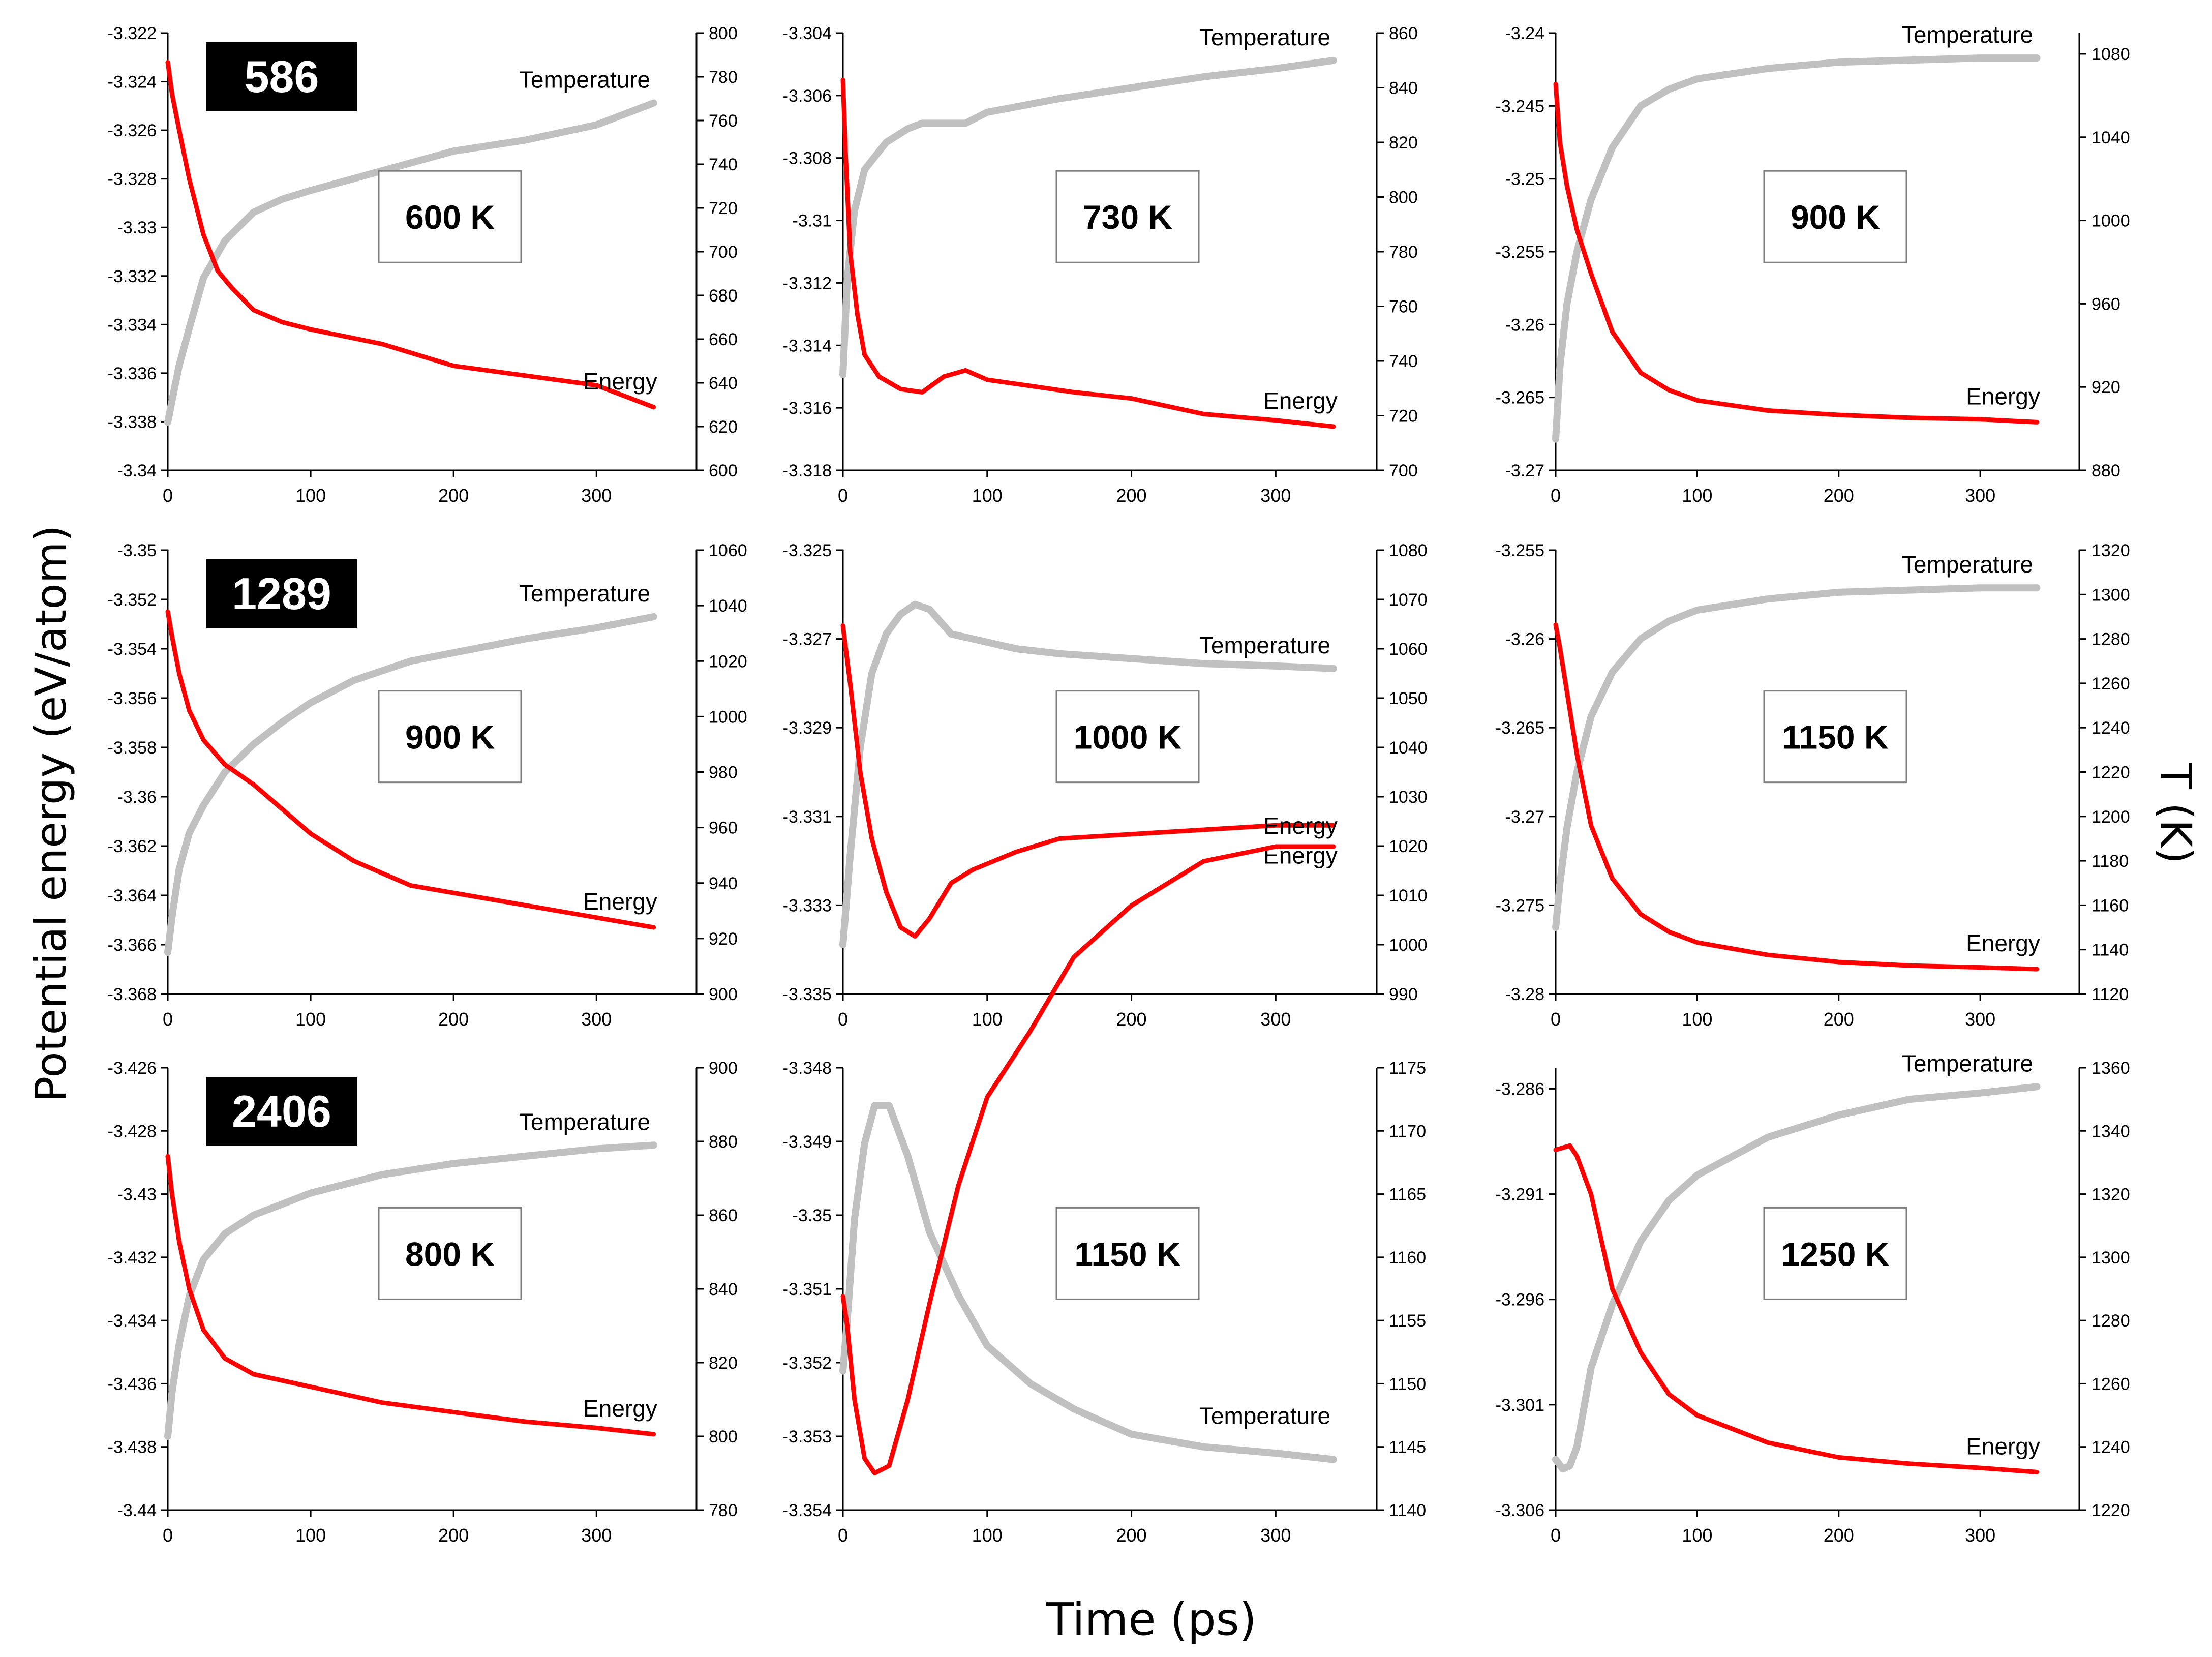 The image size is (2212, 1657). Describe the element at coordinates (2111, 1131) in the screenshot. I see `temperature-tick-label: 1340` at that location.